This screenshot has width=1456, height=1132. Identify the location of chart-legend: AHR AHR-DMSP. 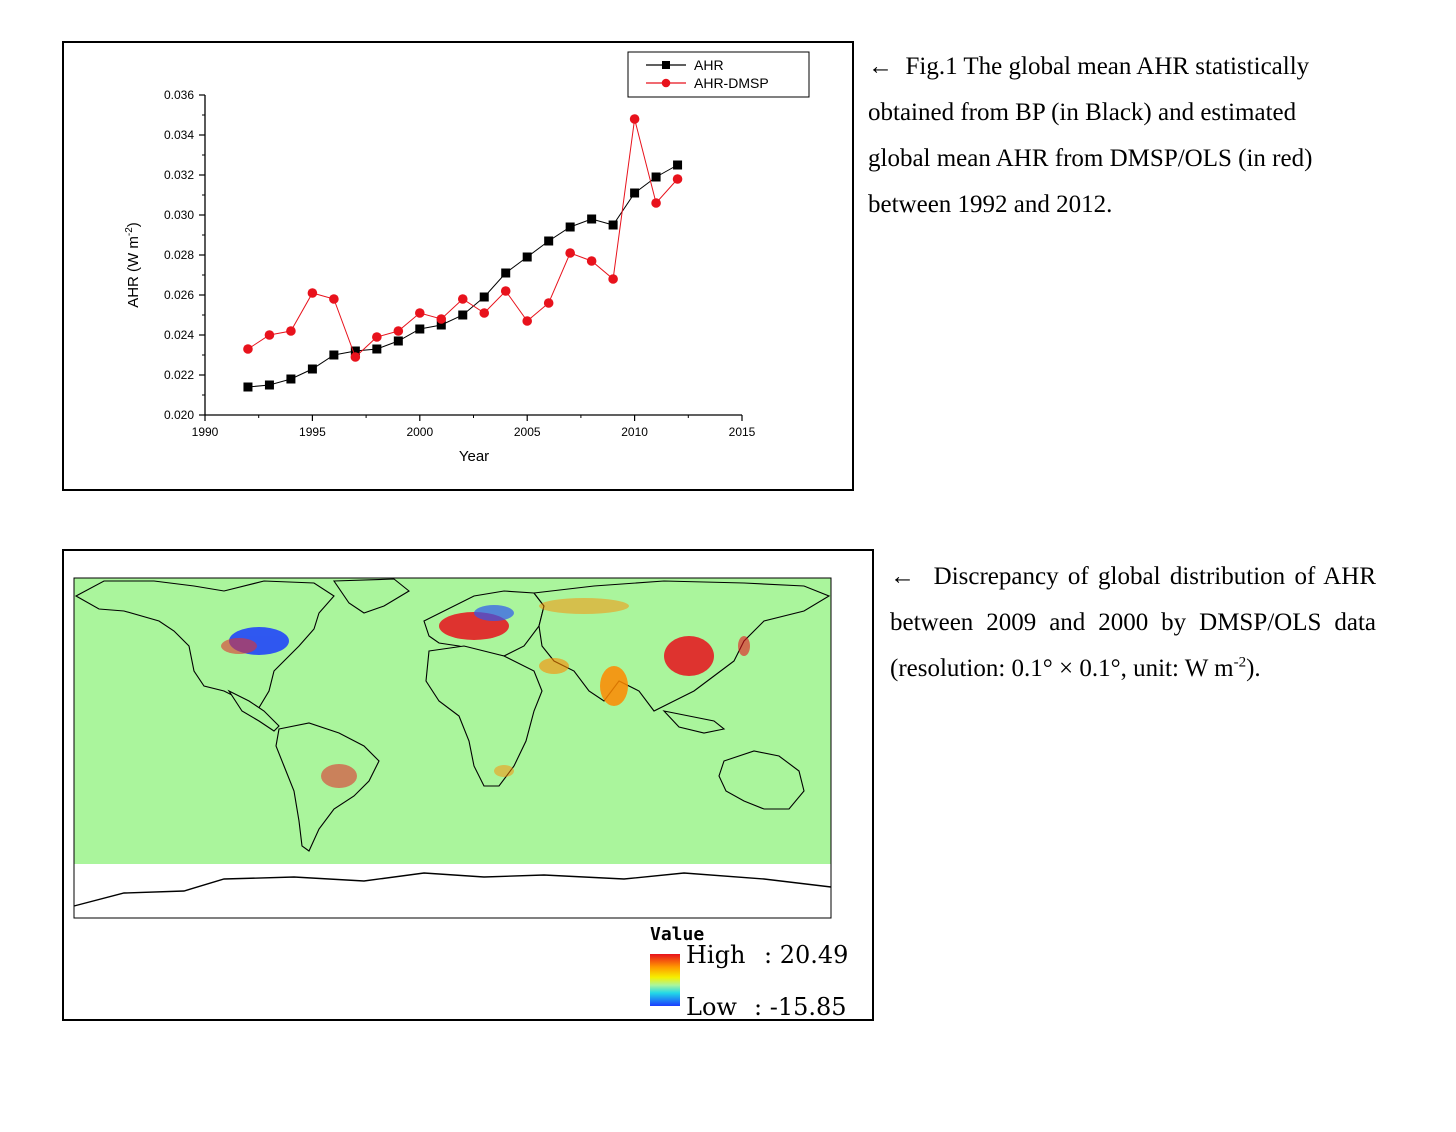
(718, 74).